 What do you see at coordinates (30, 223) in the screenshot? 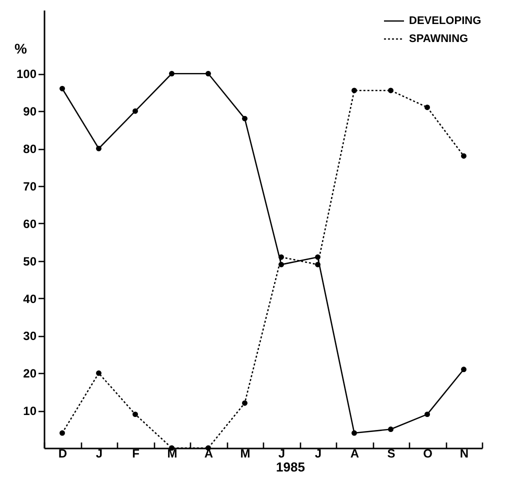
I see `y-tick-label: 60` at bounding box center [30, 223].